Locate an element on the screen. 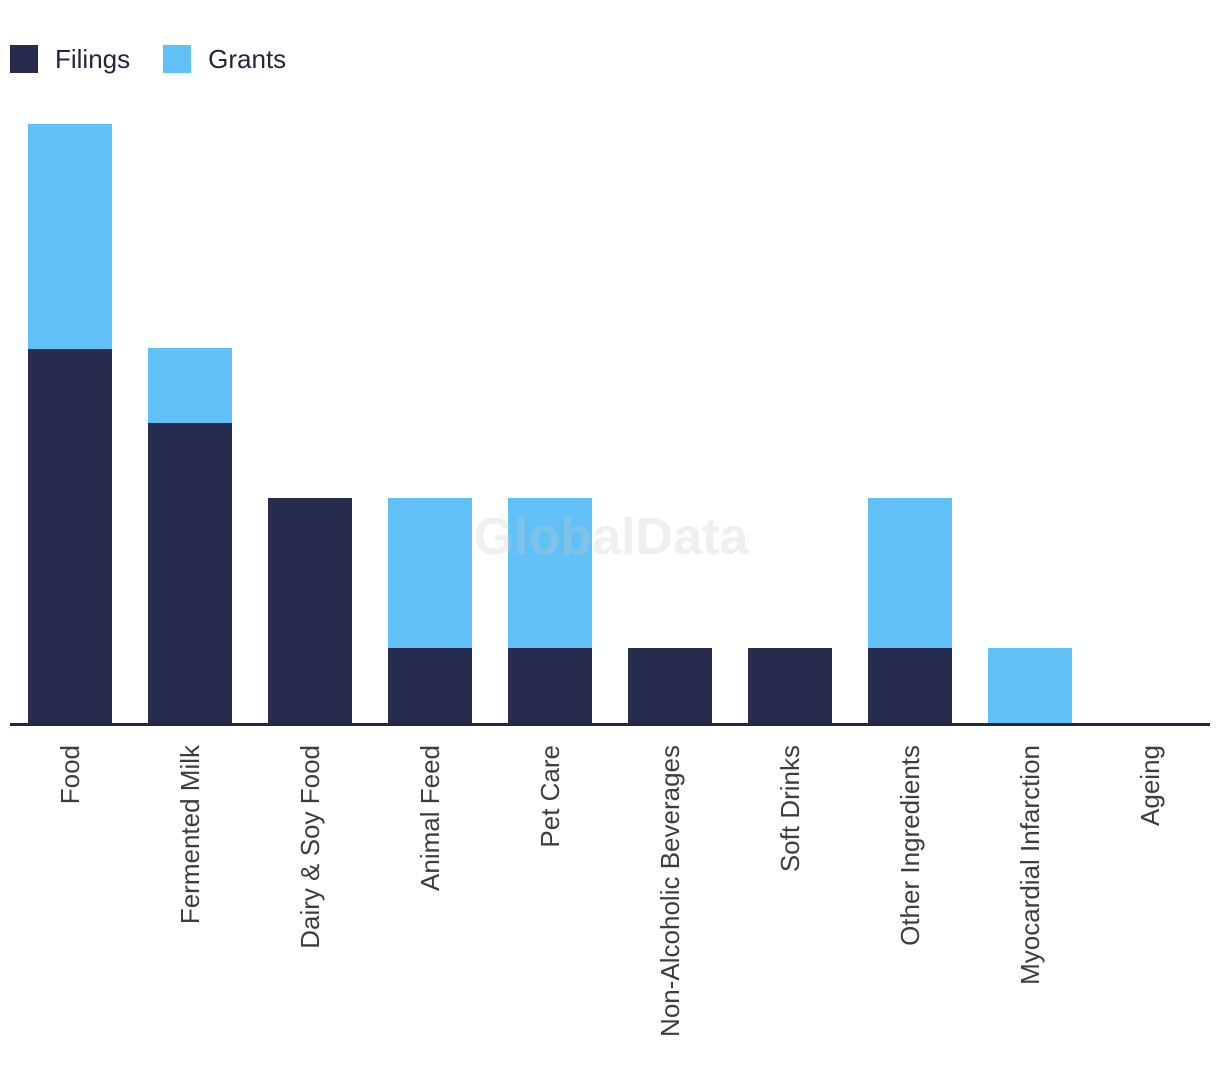 Image resolution: width=1220 pixels, height=1078 pixels. x-label-slot: Other Ingredients is located at coordinates (910, 845).